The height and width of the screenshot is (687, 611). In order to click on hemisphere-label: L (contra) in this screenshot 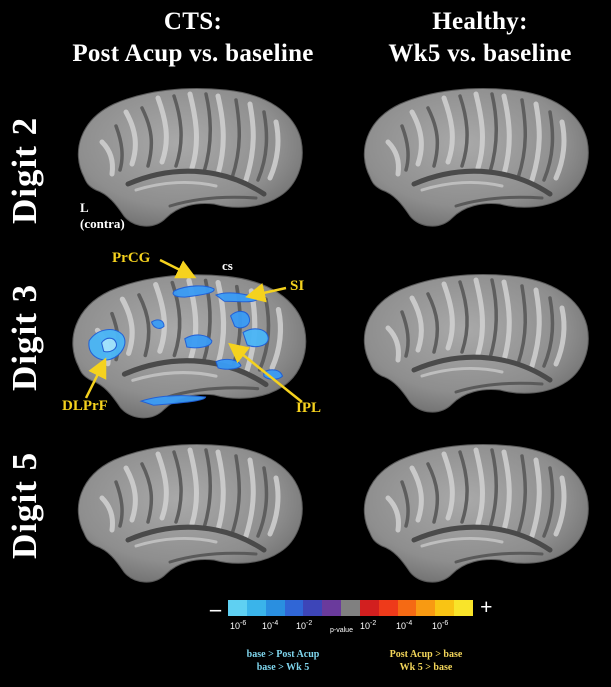, I will do `click(102, 216)`.